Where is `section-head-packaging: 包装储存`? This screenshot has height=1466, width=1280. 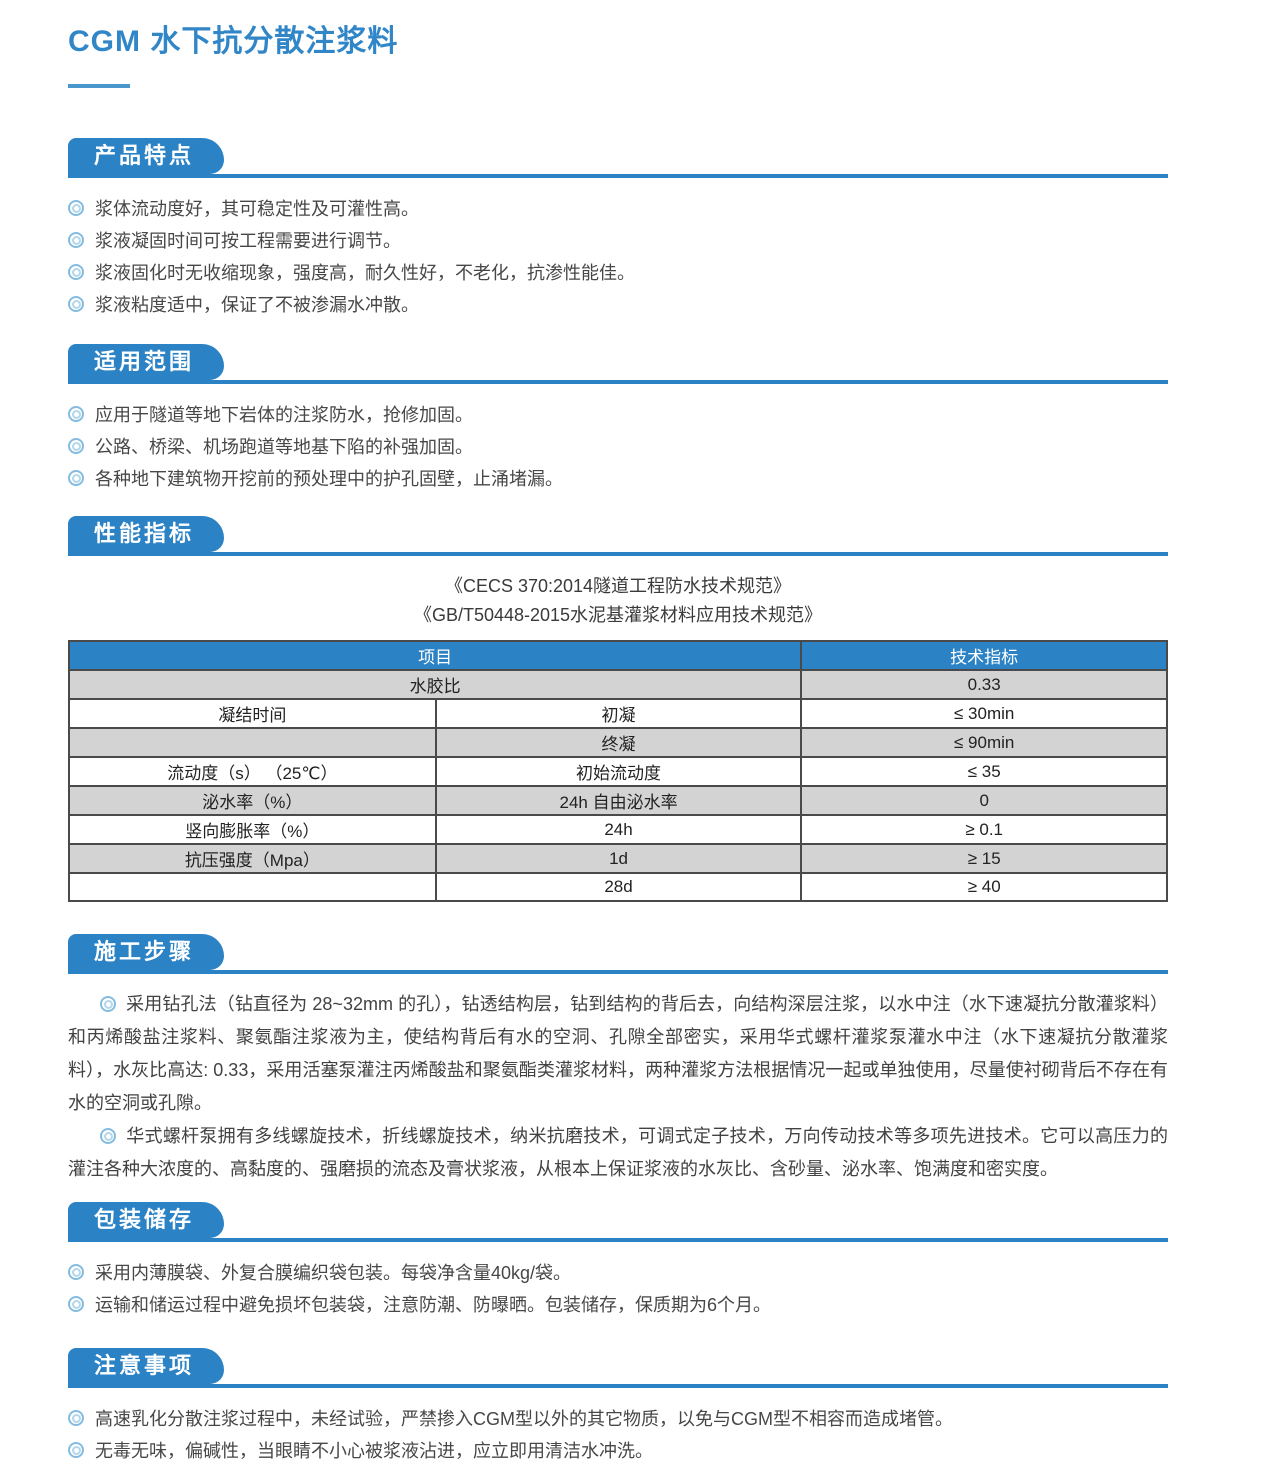 section-head-packaging: 包装储存 is located at coordinates (618, 1222).